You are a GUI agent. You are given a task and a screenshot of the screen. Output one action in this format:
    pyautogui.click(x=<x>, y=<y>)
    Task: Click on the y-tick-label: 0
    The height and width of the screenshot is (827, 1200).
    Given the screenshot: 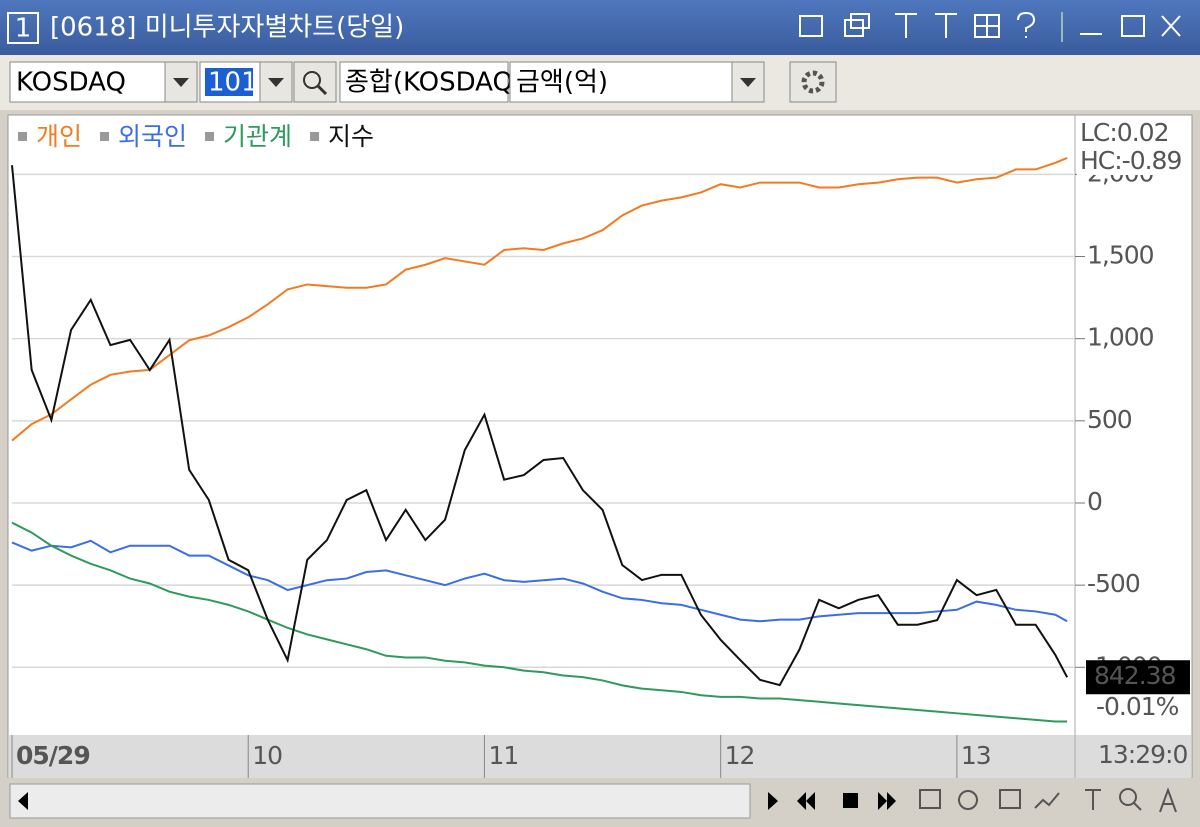 What is the action you would take?
    pyautogui.click(x=1094, y=501)
    